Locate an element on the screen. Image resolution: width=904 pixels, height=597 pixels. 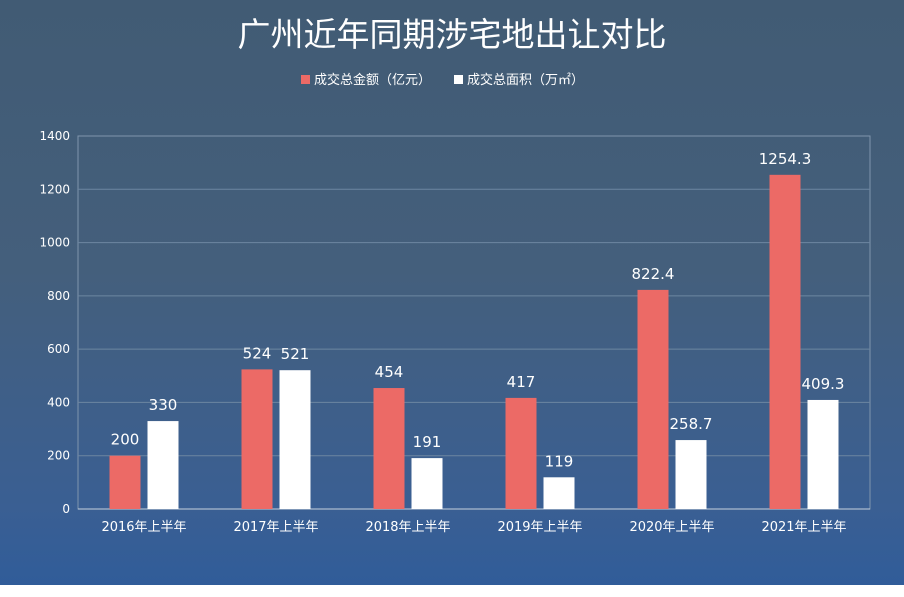
chart-title: 广州近年同期涉宅地出让对比 is located at coordinates (452, 34).